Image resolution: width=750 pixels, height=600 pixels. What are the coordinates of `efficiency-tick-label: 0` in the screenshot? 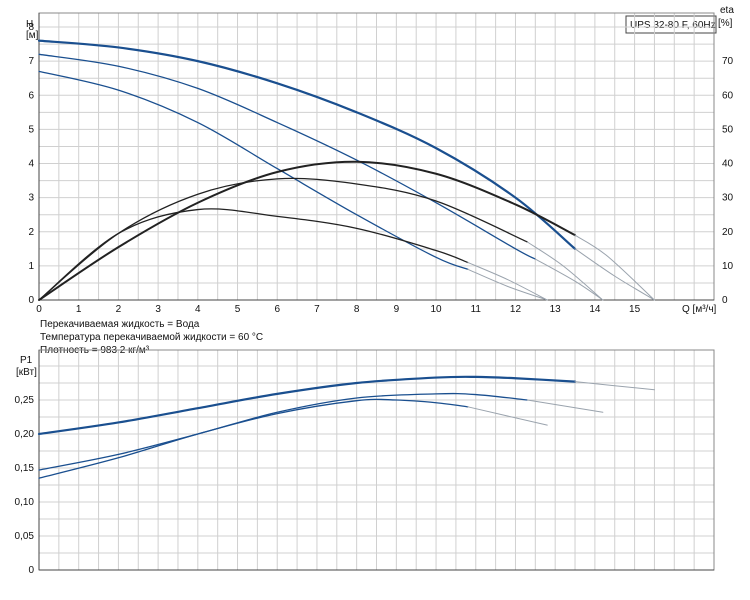 It's located at (725, 300).